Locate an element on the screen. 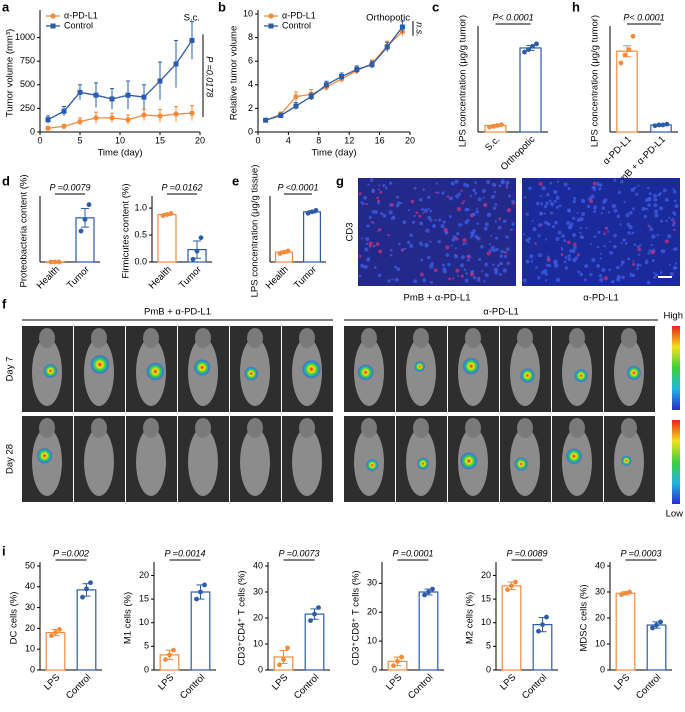 The height and width of the screenshot is (712, 685). stat-label: P =0.0001 is located at coordinates (413, 553).